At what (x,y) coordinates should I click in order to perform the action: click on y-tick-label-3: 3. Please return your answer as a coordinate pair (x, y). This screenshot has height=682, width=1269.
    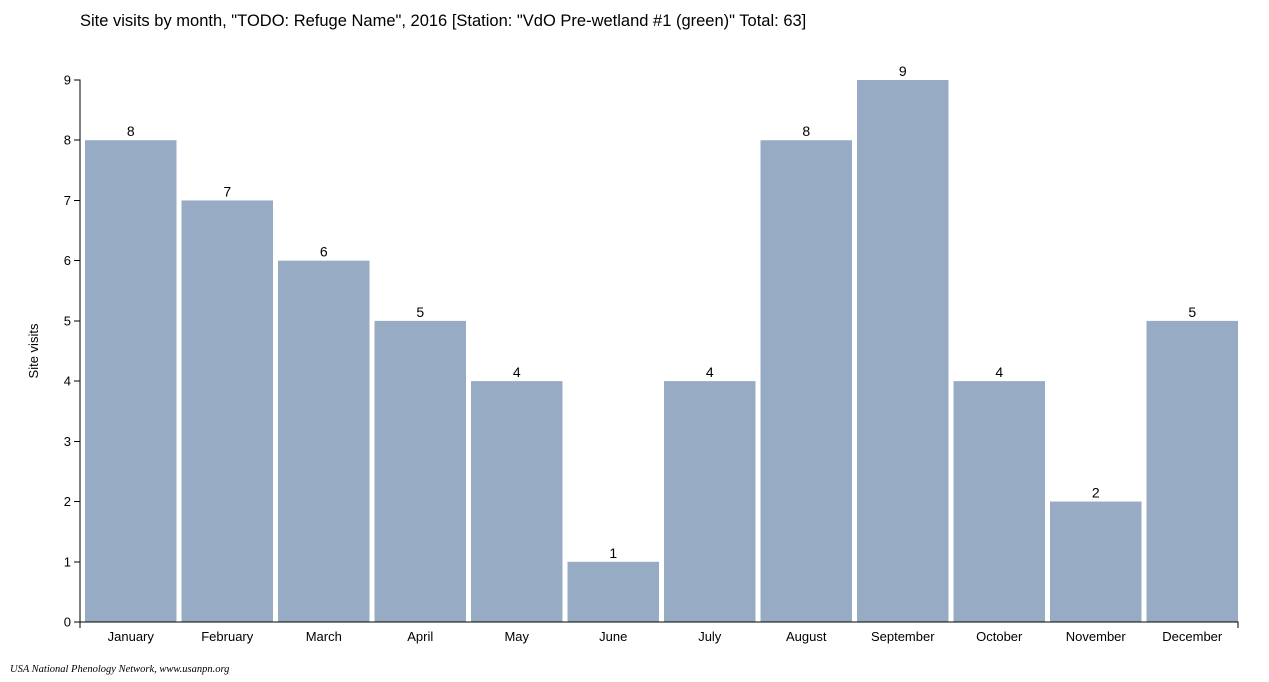
    Looking at the image, I should click on (67, 441).